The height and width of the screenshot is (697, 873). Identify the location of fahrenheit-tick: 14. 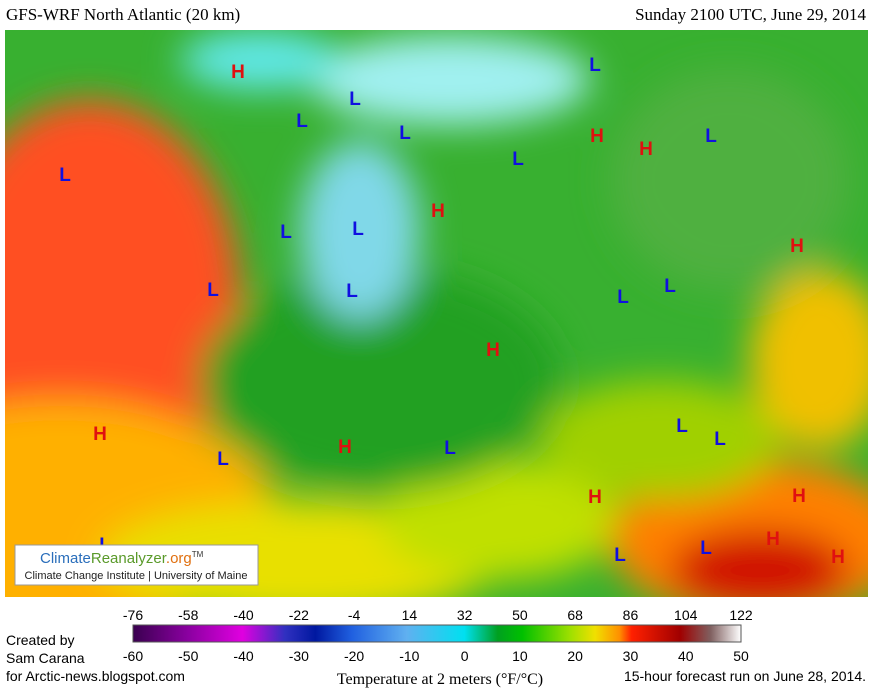
(410, 615).